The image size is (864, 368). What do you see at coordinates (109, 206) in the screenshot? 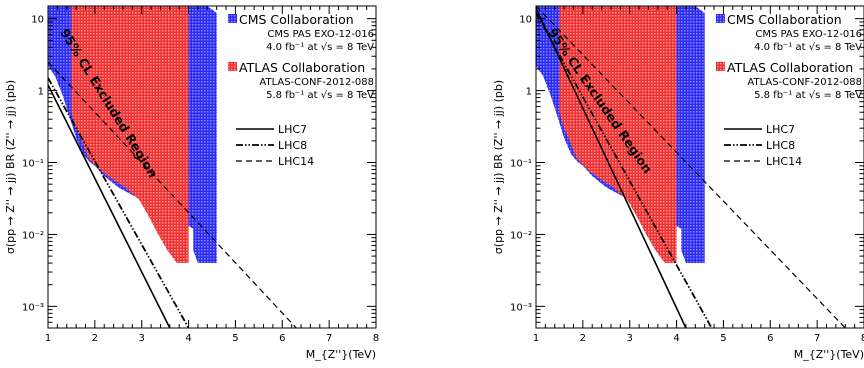
I see `series-line-lhc7` at bounding box center [109, 206].